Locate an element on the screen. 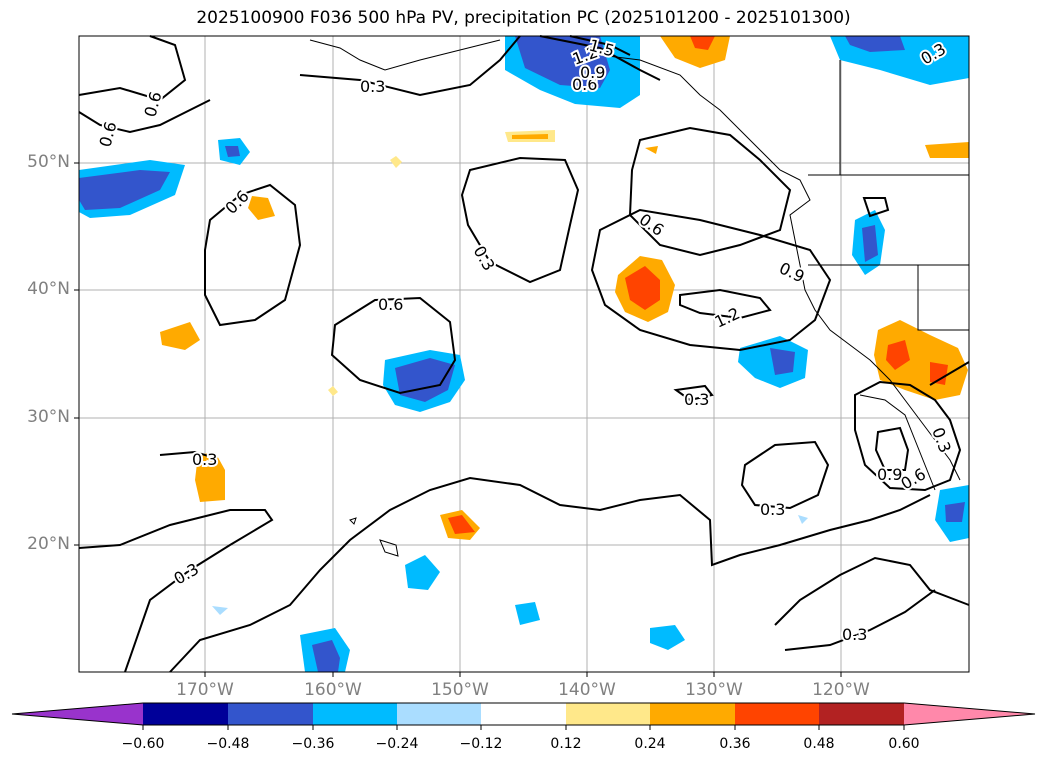 The image size is (1047, 765). lon-label-140w: 140°W is located at coordinates (587, 690).